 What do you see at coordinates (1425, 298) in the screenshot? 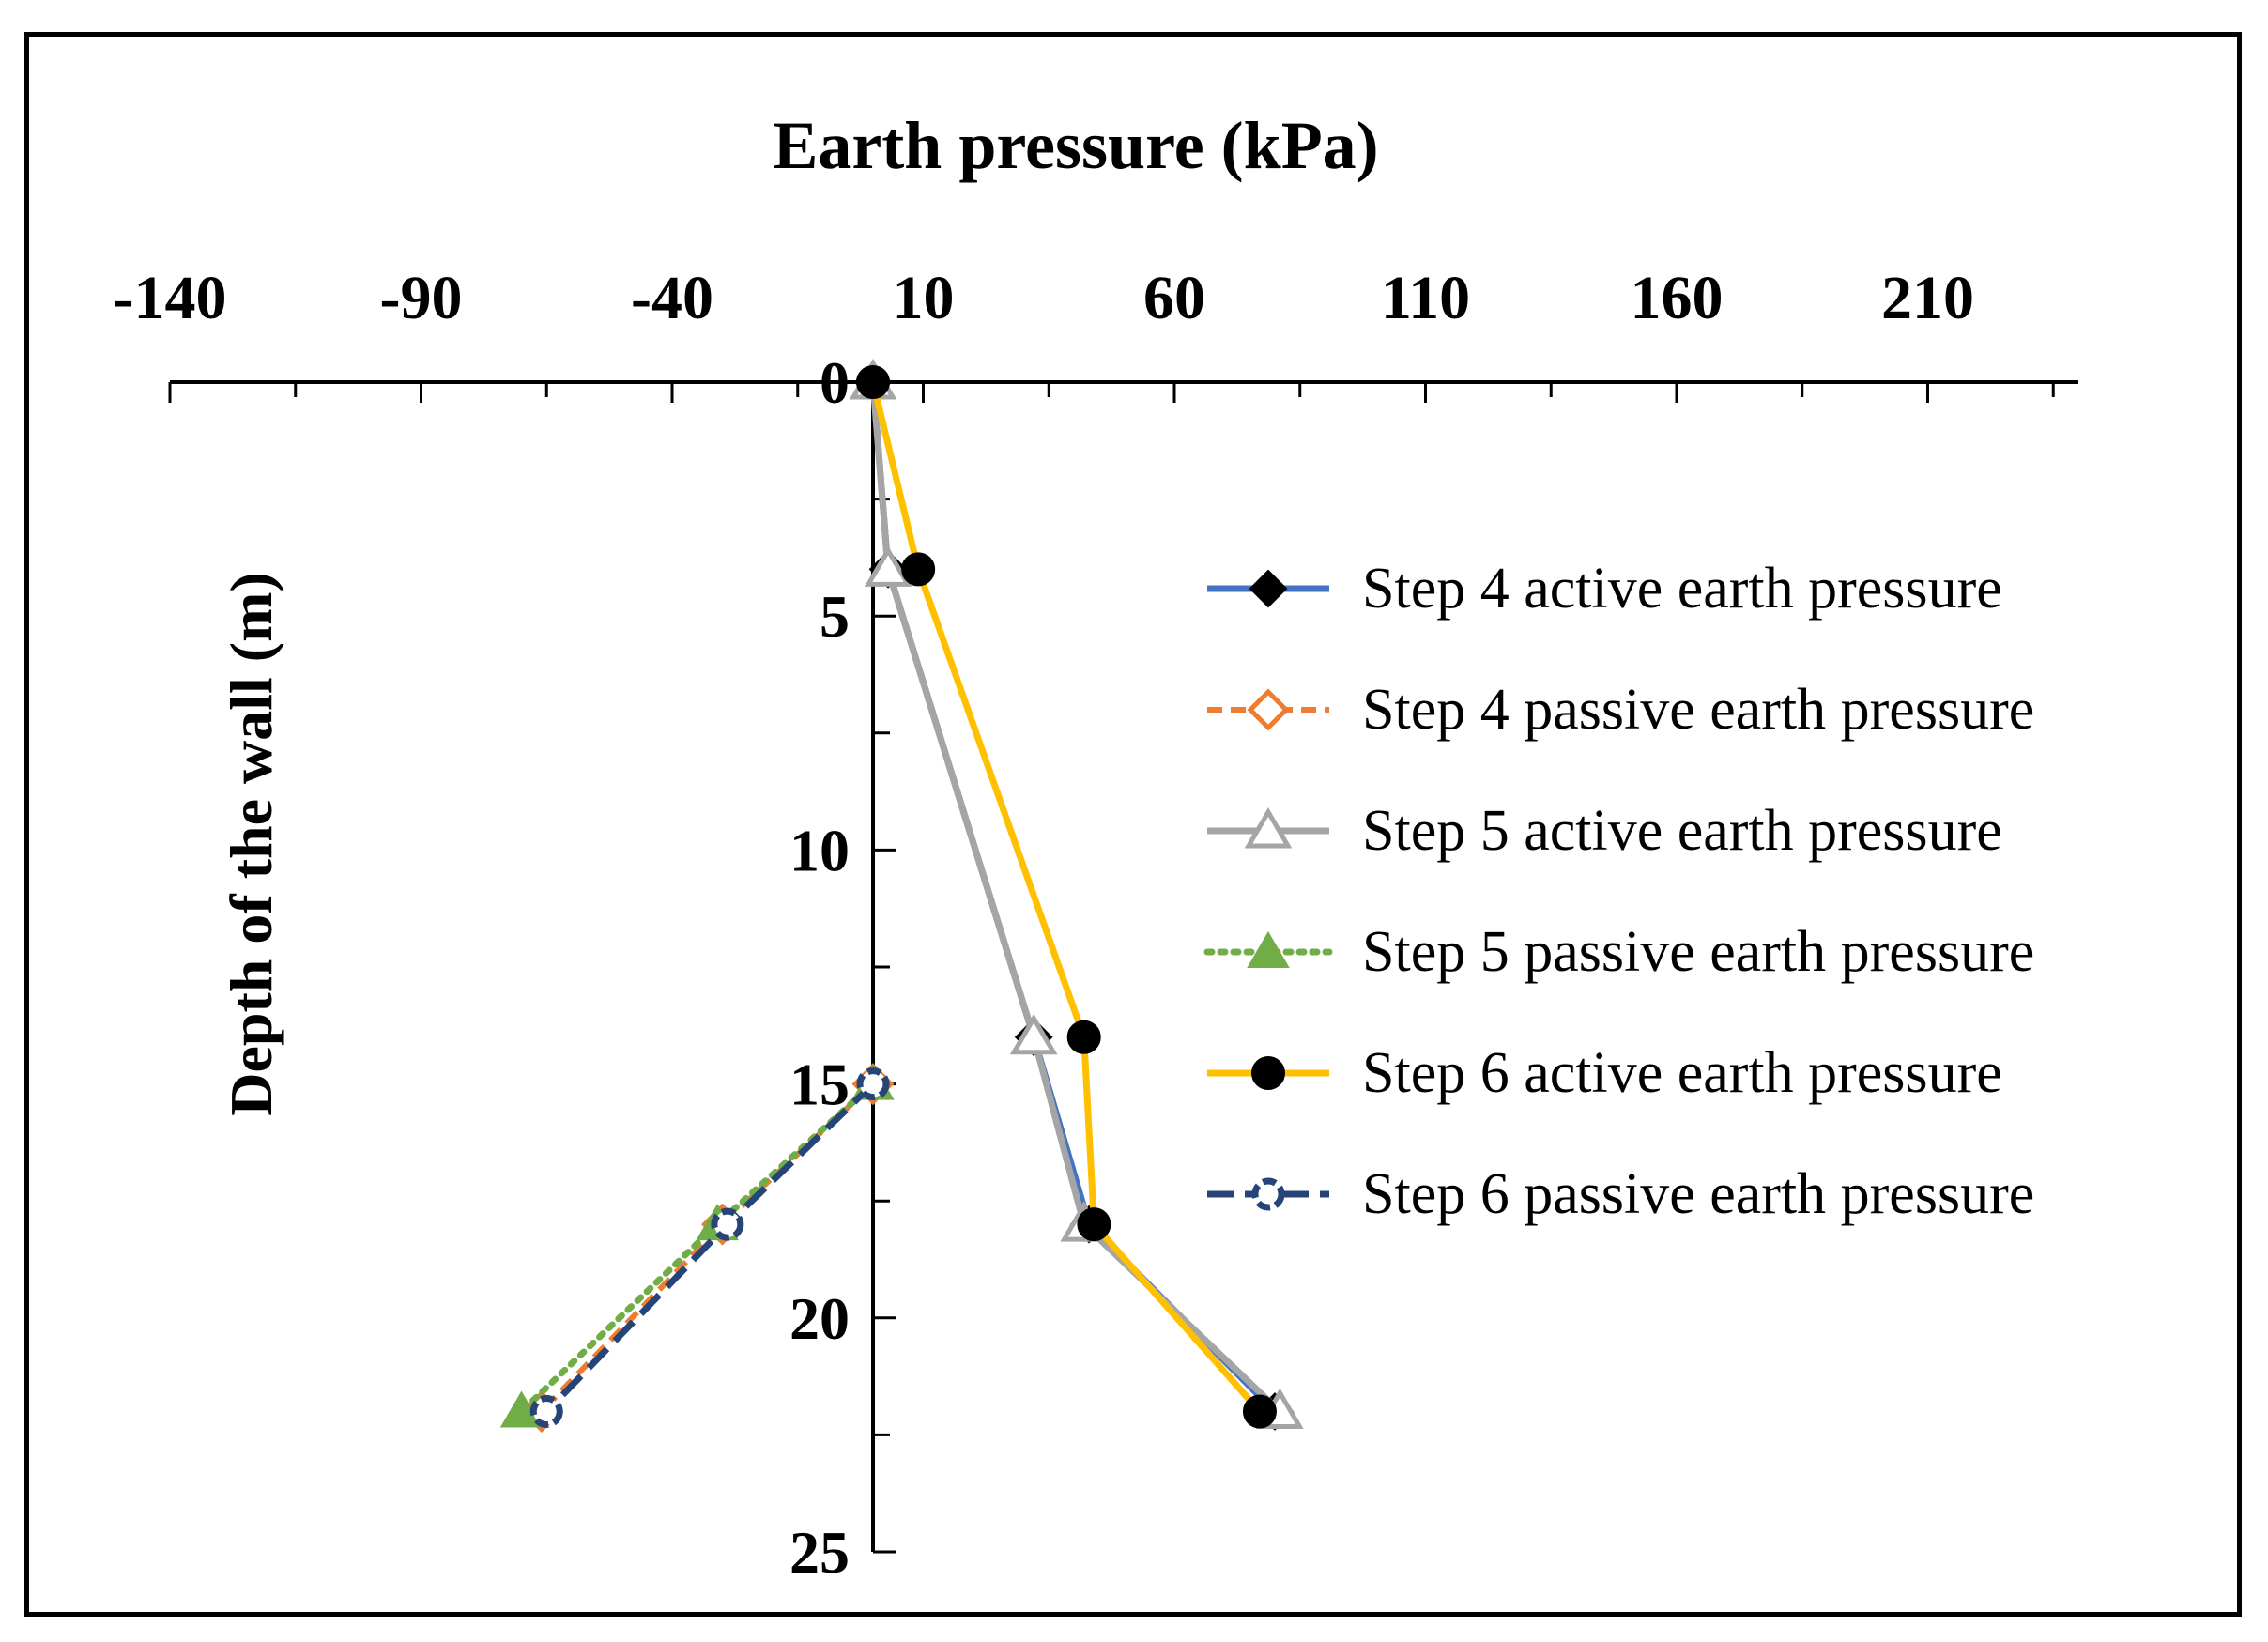
I see `x-tick-label: 110` at bounding box center [1425, 298].